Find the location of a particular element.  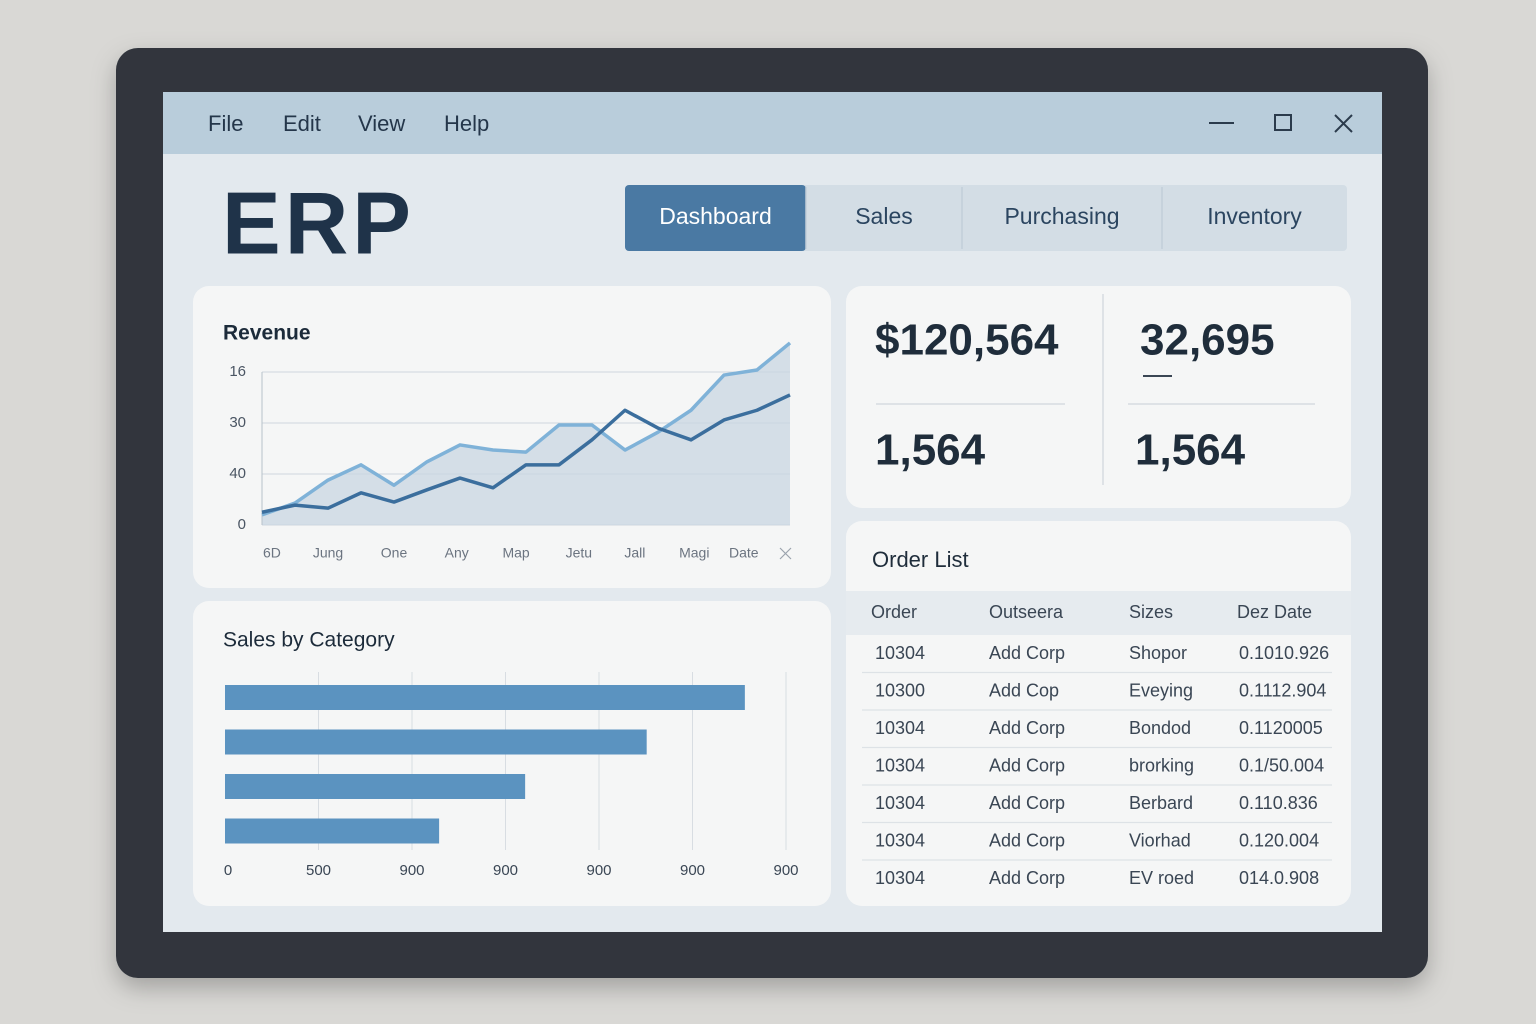

column-header: Order is located at coordinates (894, 612).